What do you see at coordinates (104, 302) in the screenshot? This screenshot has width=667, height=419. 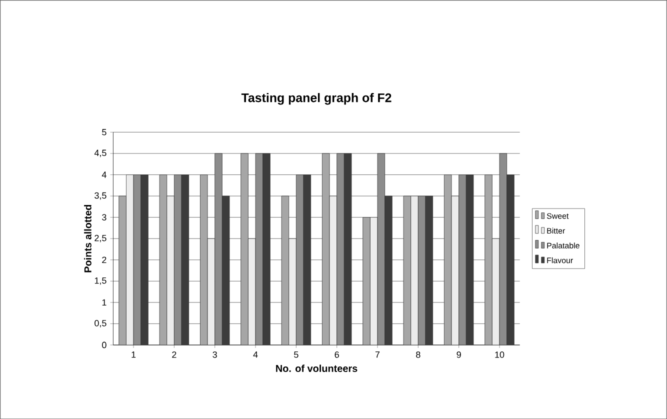 I see `y-tick-label: 1` at bounding box center [104, 302].